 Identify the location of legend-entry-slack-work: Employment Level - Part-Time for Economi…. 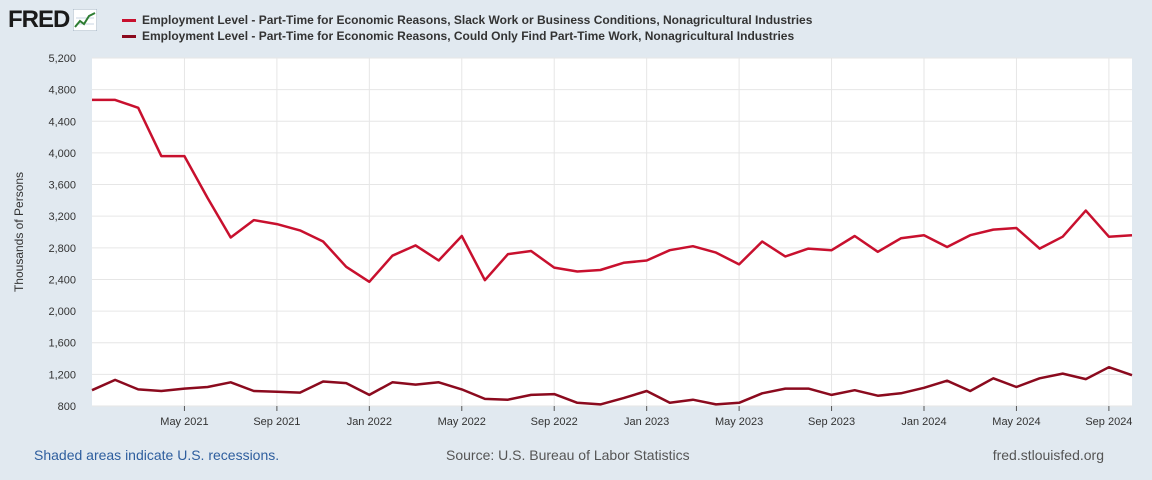
(467, 20).